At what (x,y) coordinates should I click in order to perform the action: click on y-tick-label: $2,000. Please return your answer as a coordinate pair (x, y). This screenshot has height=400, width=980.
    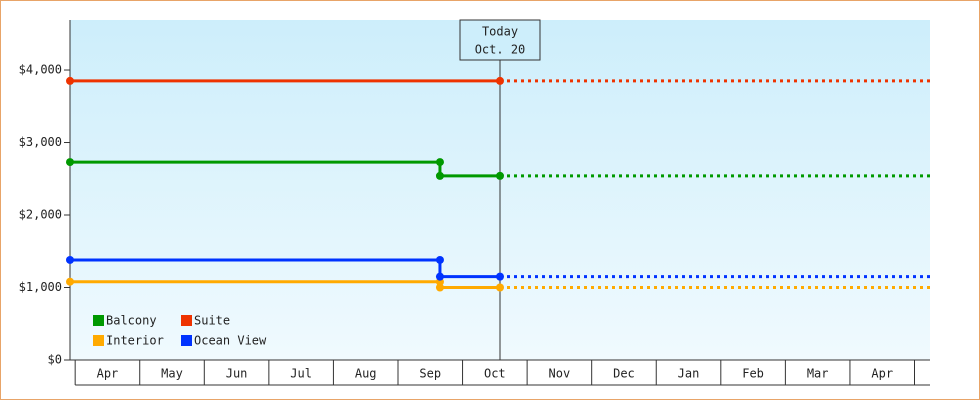
    Looking at the image, I should click on (40, 215).